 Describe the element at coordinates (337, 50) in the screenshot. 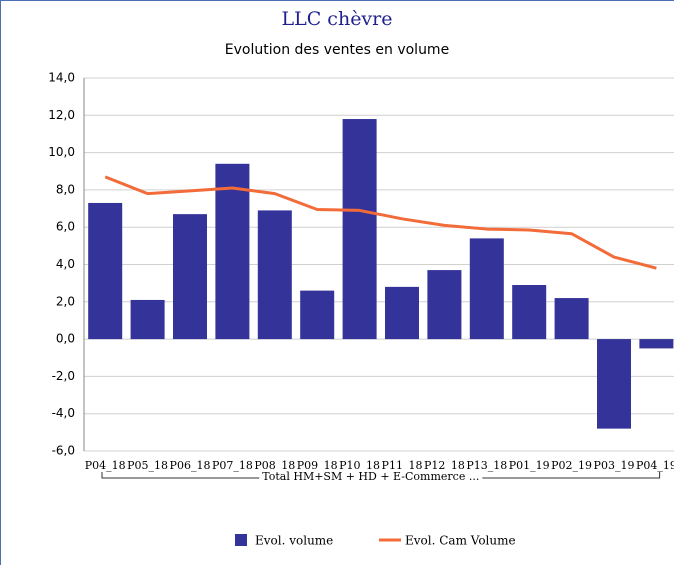

I see `chart-subtitle: Evolution des ventes en volume` at that location.